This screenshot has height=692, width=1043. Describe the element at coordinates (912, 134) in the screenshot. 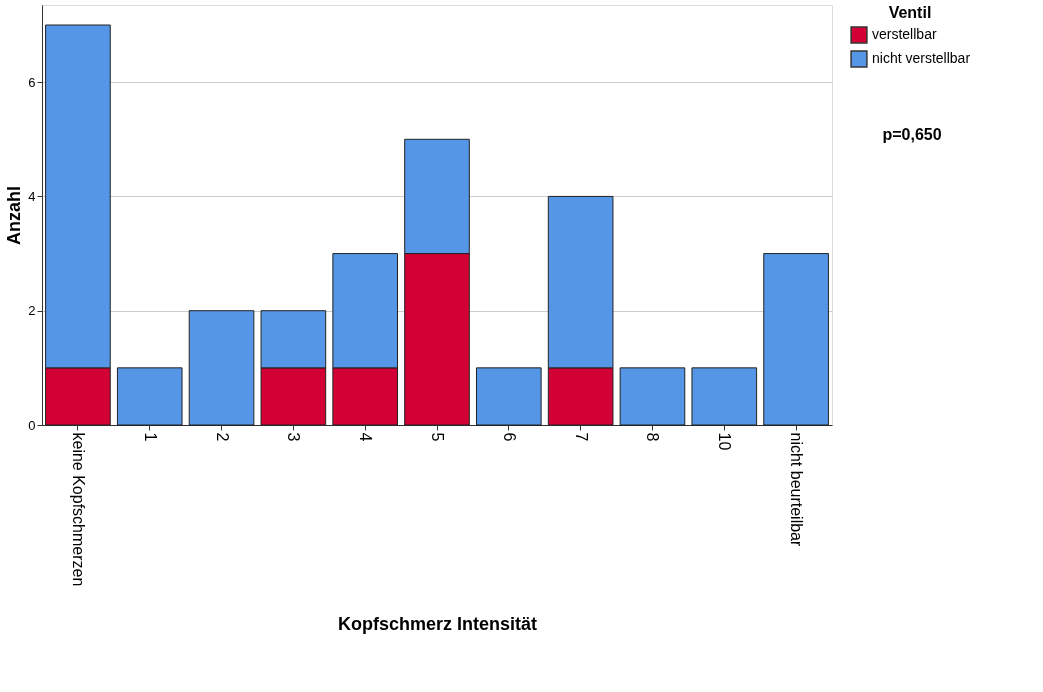

I see `text: p=0,650` at that location.